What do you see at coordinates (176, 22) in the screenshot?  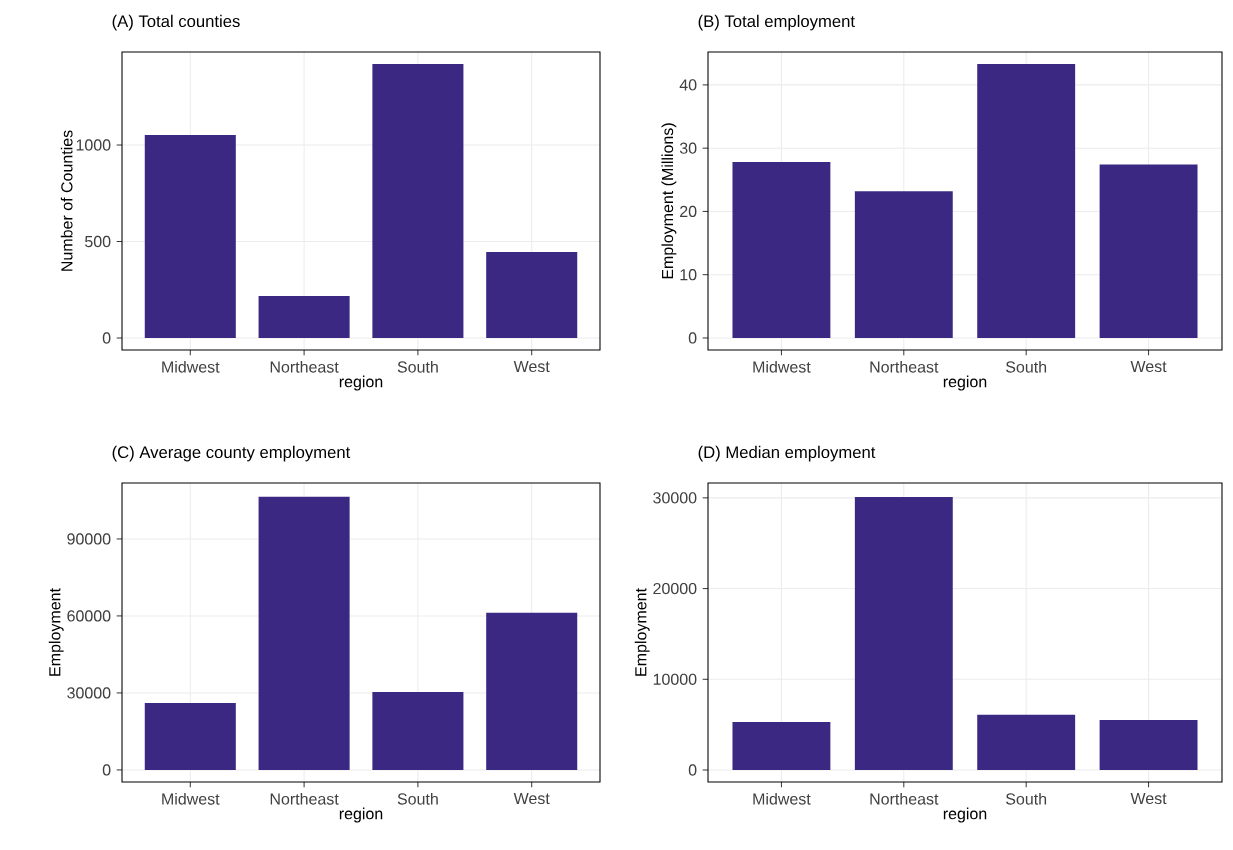 I see `chart-title: (A) Total counties` at bounding box center [176, 22].